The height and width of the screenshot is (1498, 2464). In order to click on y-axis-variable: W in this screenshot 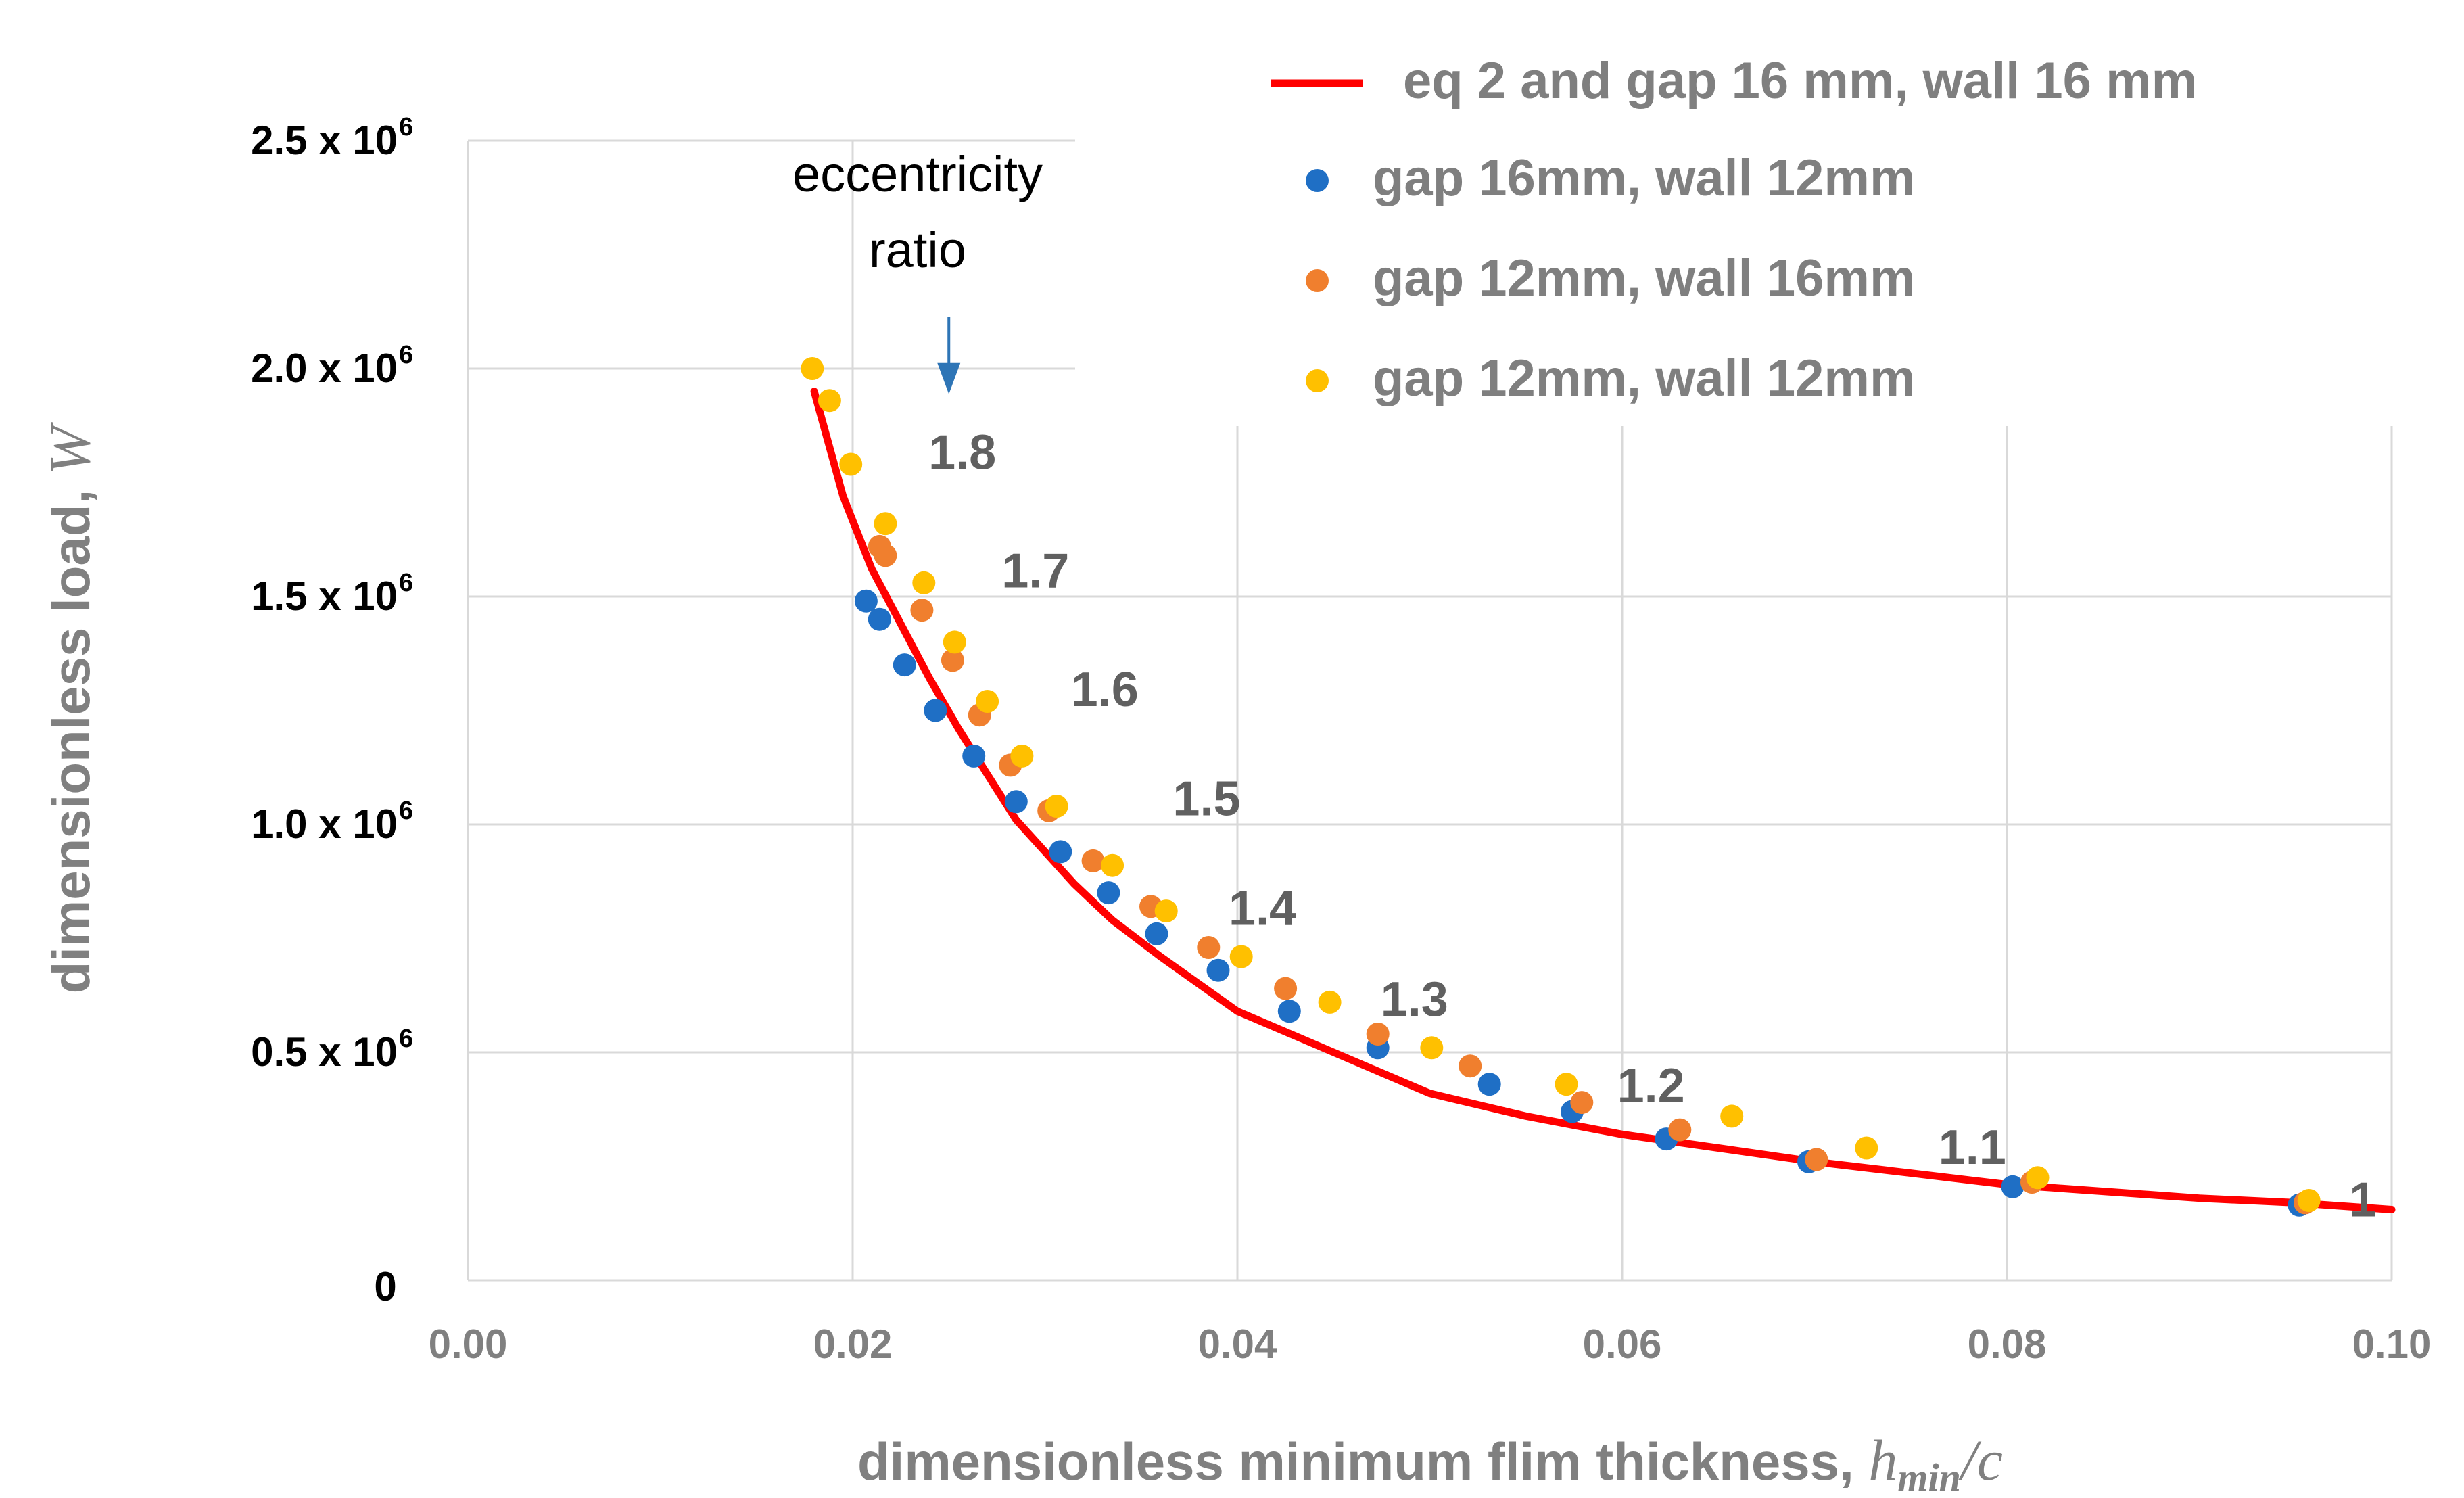, I will do `click(69, 448)`.